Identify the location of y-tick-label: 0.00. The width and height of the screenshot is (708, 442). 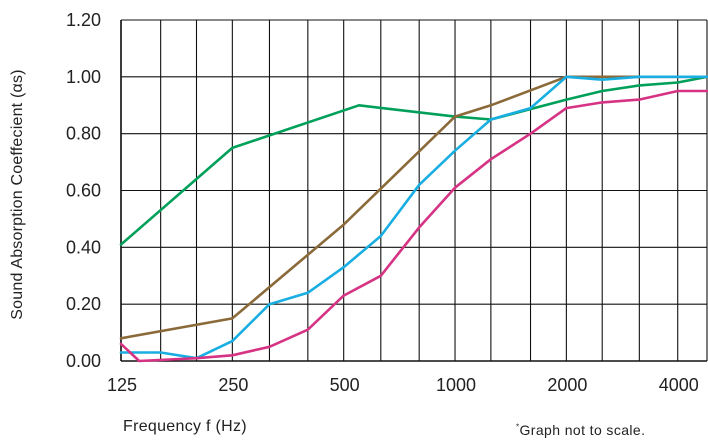
(83, 361).